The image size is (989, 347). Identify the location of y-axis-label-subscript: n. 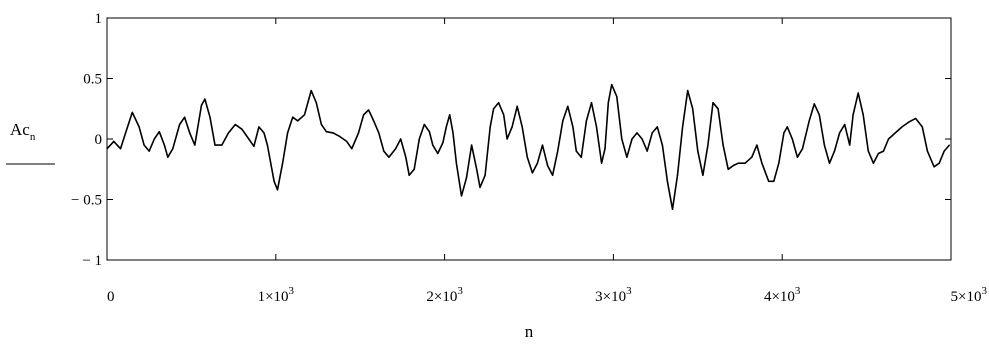
(33, 137).